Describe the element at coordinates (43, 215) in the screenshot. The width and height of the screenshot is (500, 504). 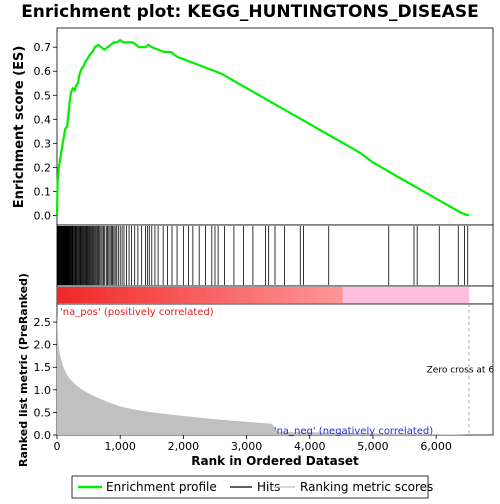
I see `es-ytick-label: 0.0` at that location.